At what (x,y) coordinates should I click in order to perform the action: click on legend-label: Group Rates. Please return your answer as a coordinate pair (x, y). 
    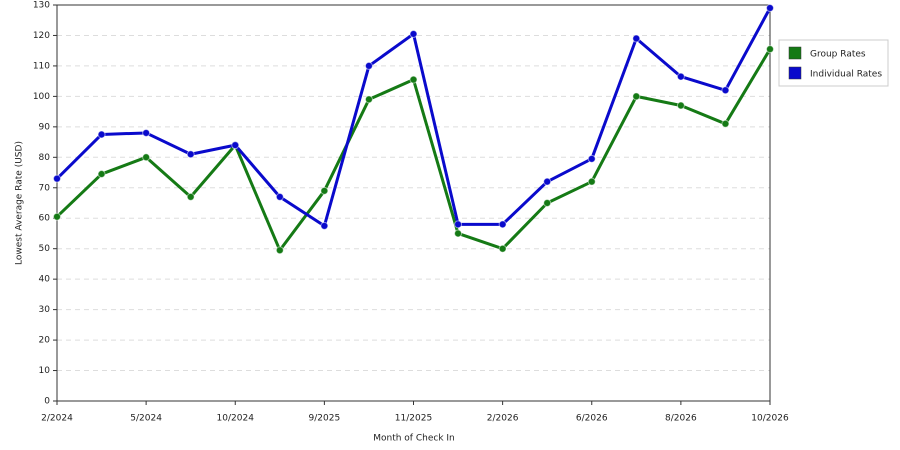
    Looking at the image, I should click on (838, 55).